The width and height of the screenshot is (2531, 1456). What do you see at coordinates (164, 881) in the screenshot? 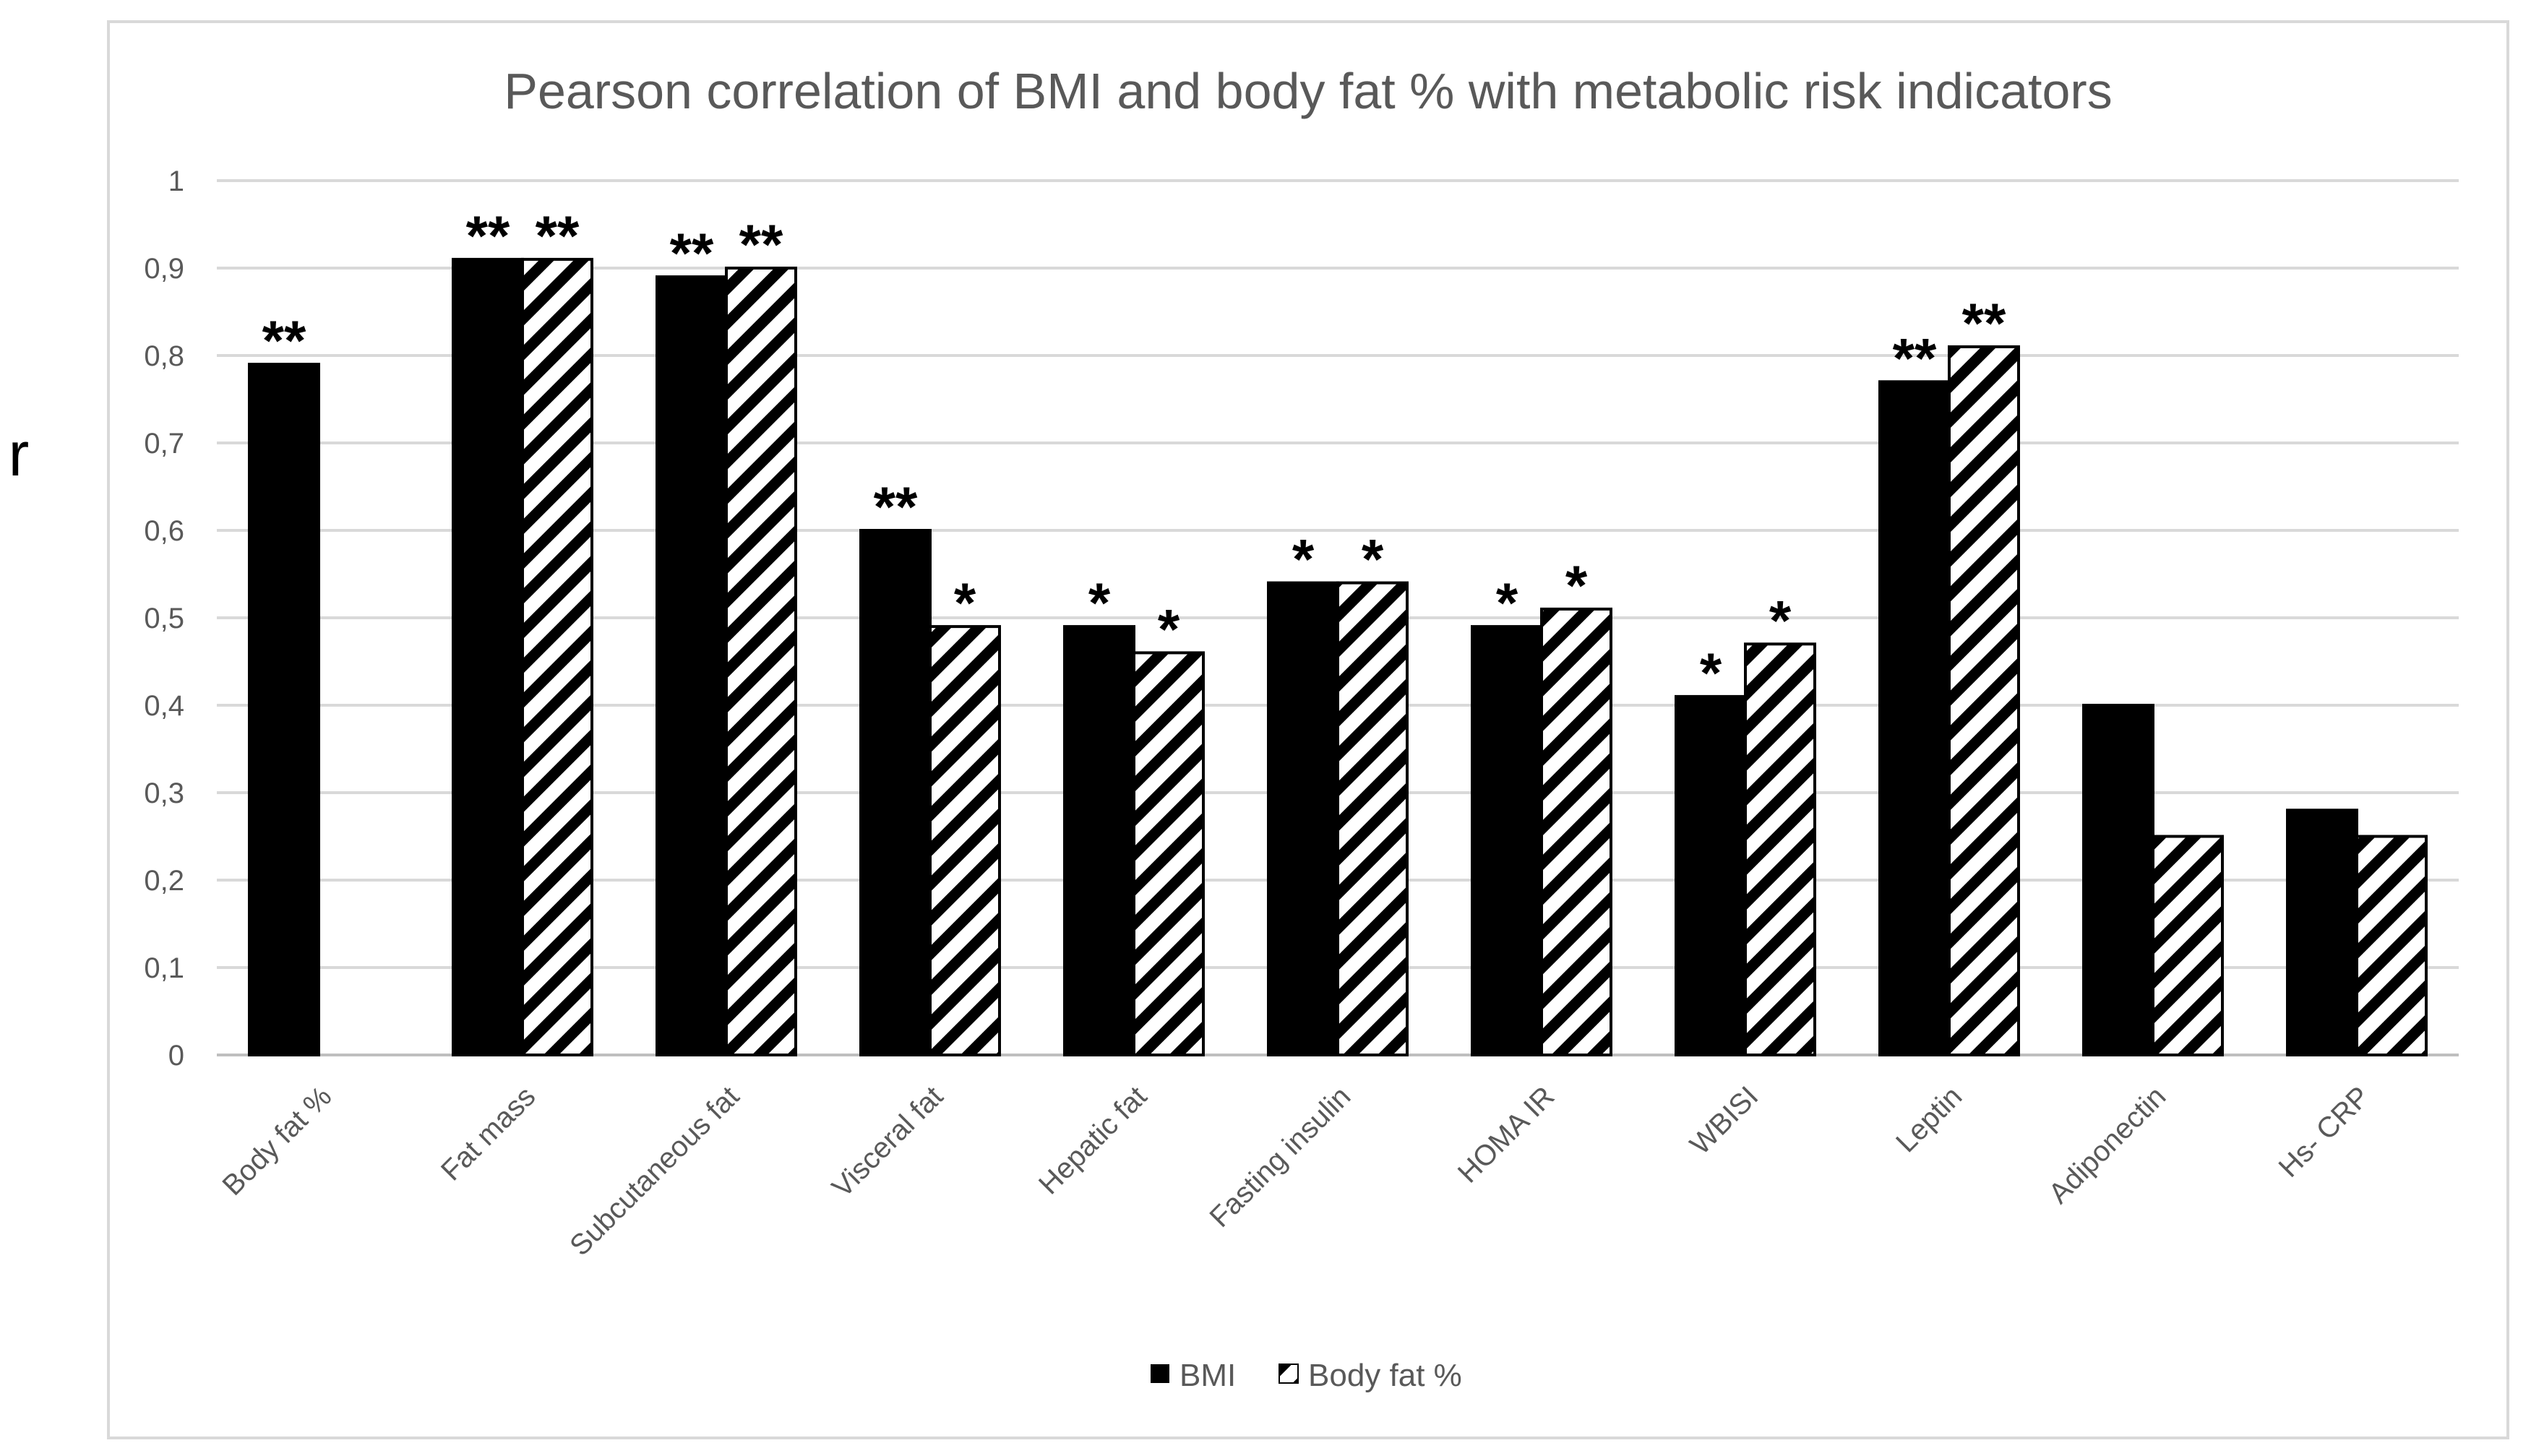
I see `y-tick-label: 0,2` at bounding box center [164, 881].